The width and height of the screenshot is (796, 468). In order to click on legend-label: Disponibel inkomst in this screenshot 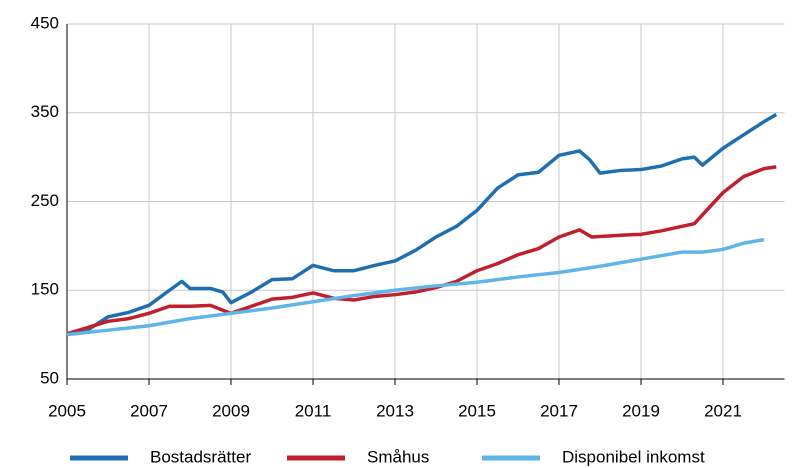, I will do `click(633, 456)`.